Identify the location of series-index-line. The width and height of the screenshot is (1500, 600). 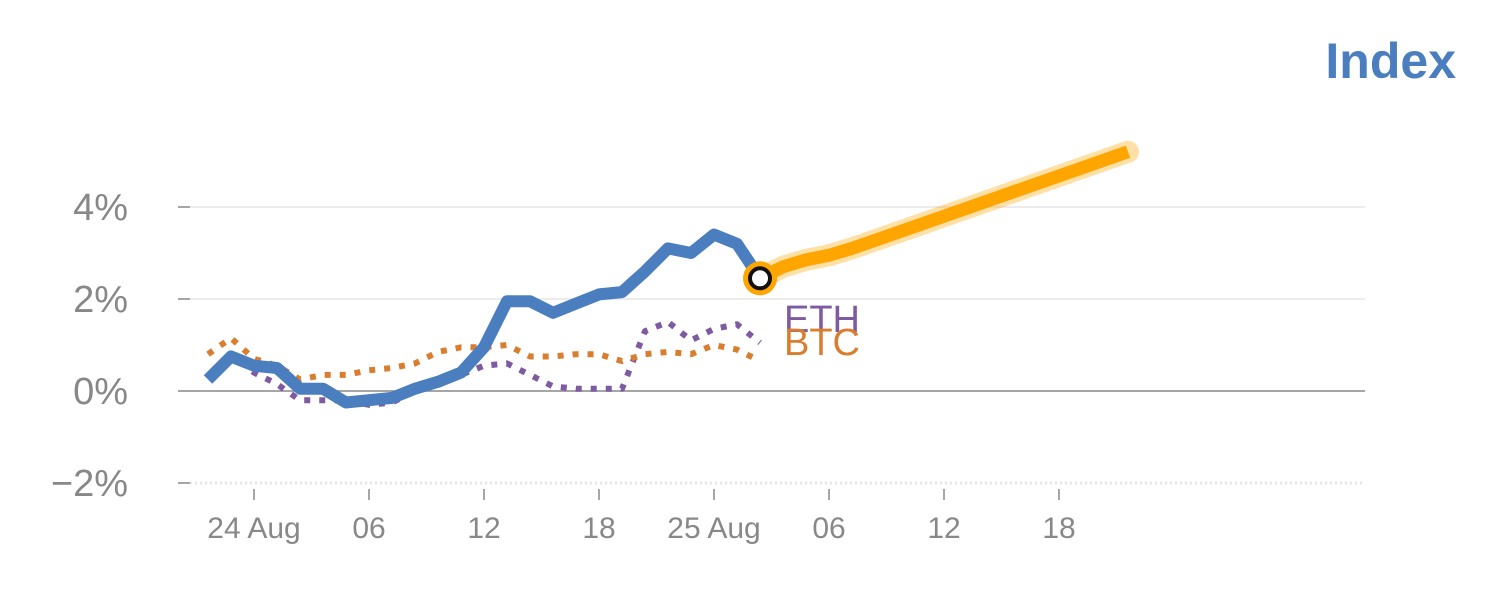
(484, 318).